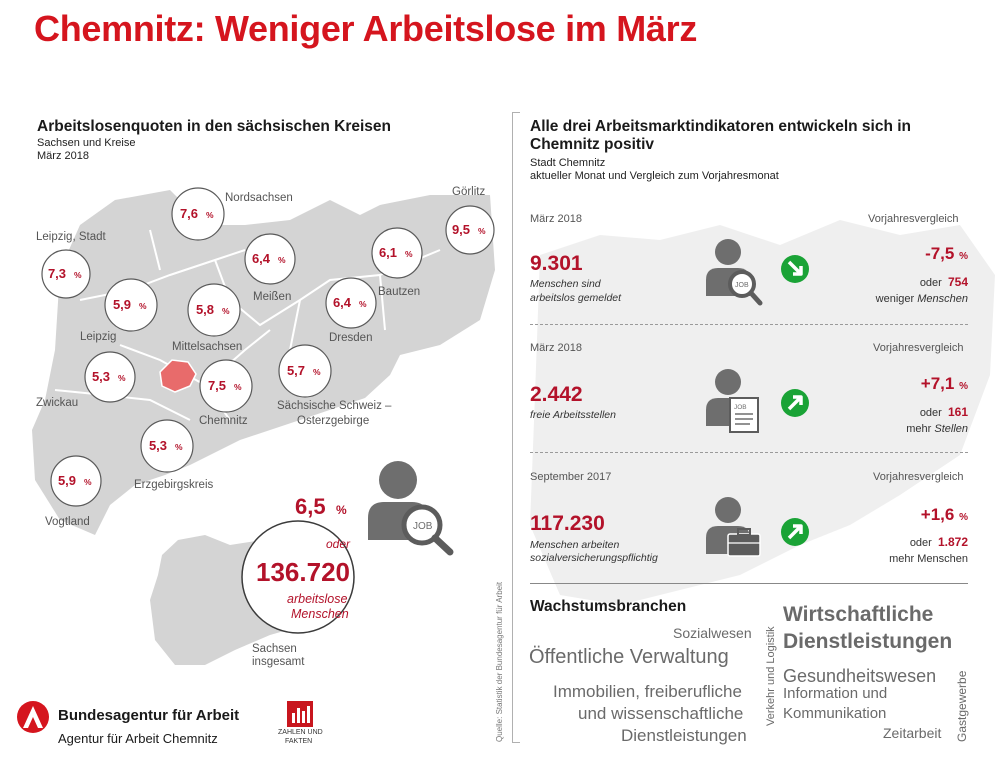 The image size is (1000, 761). Describe the element at coordinates (173, 485) in the screenshot. I see `label-erzgebirgskreis: Erzgebirgskreis` at that location.